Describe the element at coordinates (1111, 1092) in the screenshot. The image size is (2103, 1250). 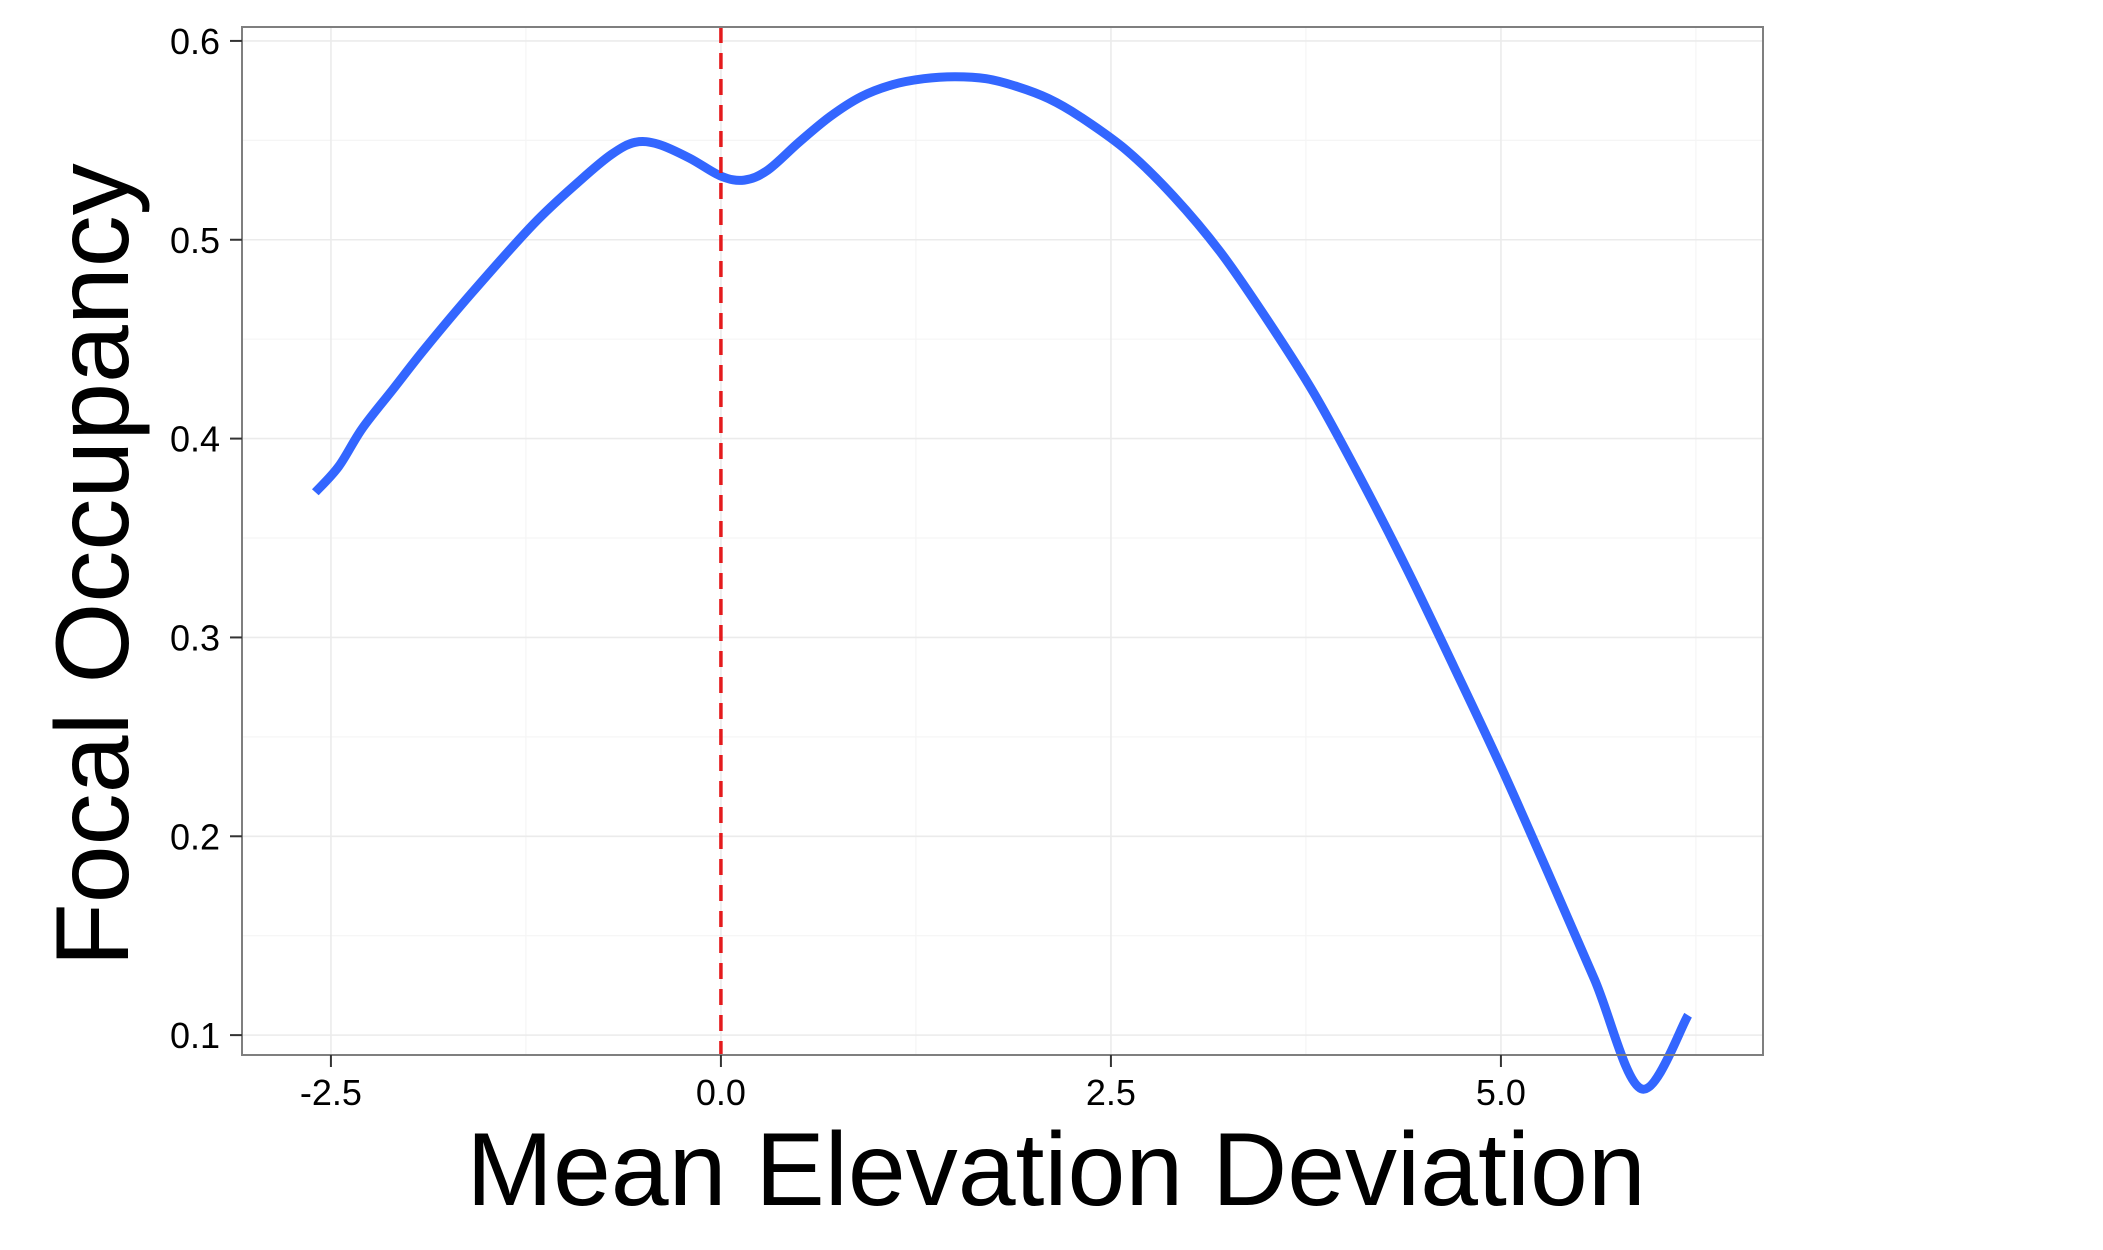
I see `x-tick-label: 2.5` at that location.